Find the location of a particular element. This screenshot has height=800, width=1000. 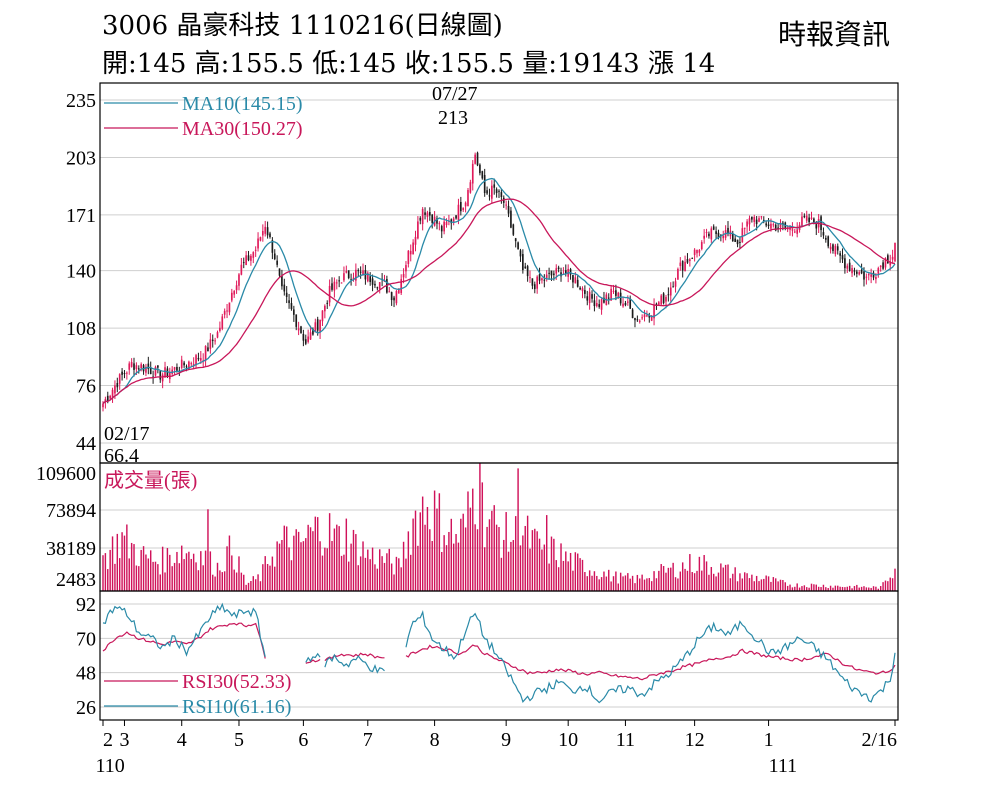

stock-title: 3006 晶豪科技 1110216(日線圖) is located at coordinates (302, 26).